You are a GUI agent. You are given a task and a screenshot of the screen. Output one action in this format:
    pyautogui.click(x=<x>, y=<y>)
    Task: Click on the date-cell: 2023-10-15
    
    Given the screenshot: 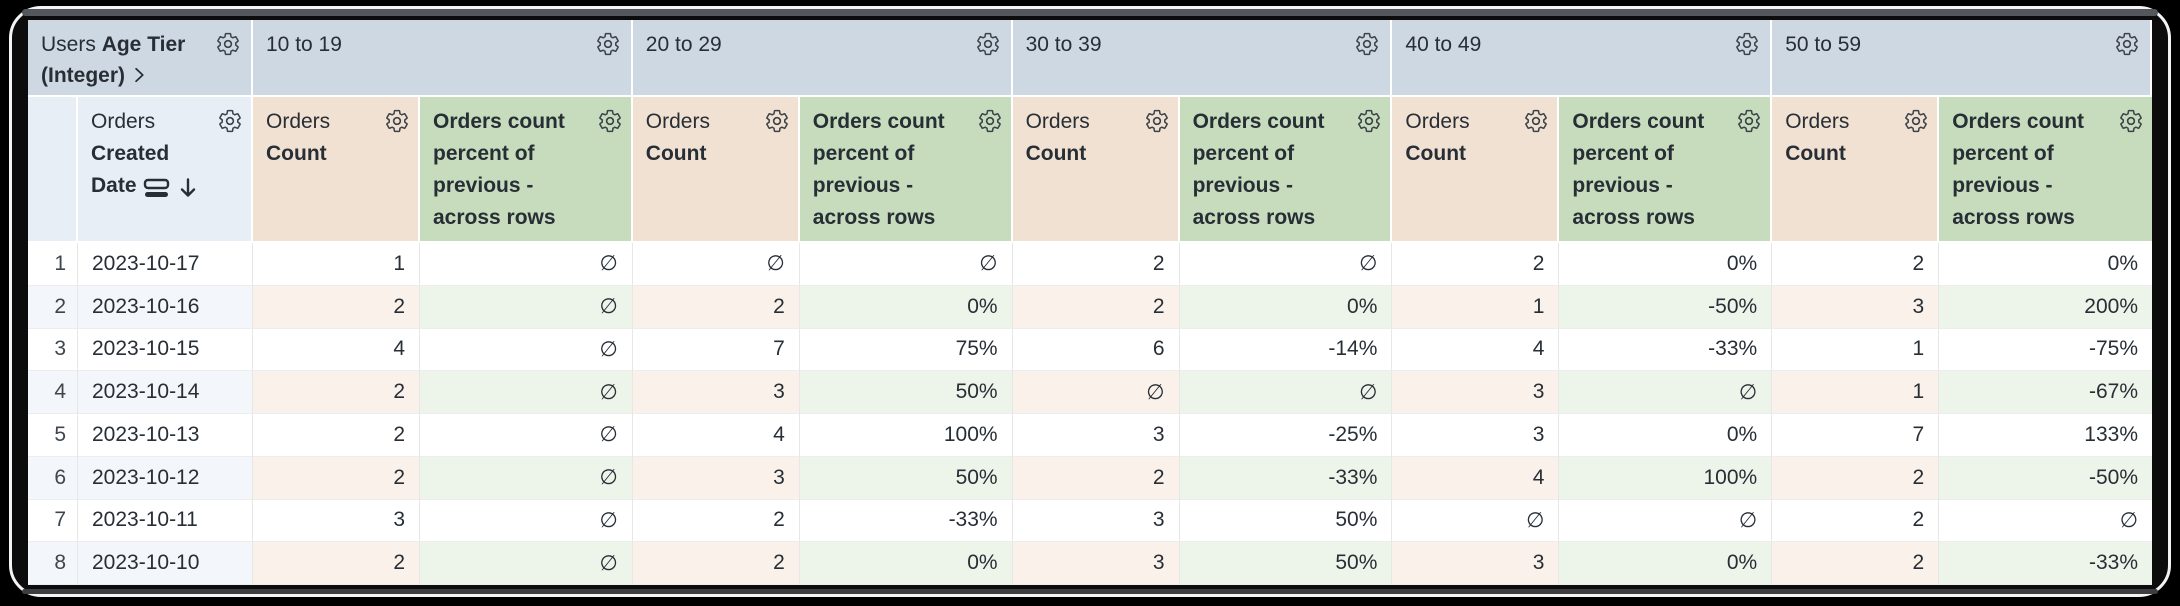 What is the action you would take?
    pyautogui.click(x=165, y=350)
    